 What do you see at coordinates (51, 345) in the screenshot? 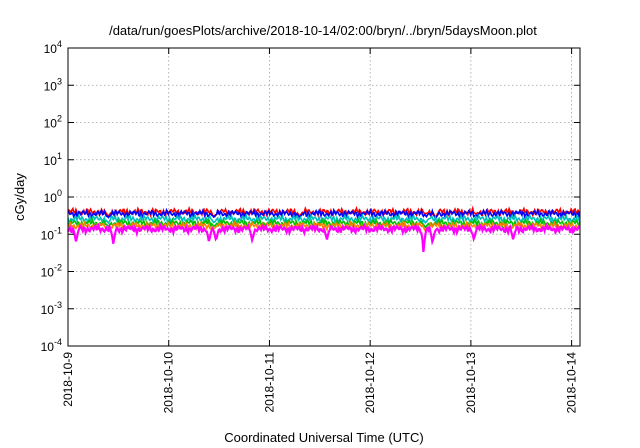
I see `y-tick-label: 10⁻⁴` at bounding box center [51, 345].